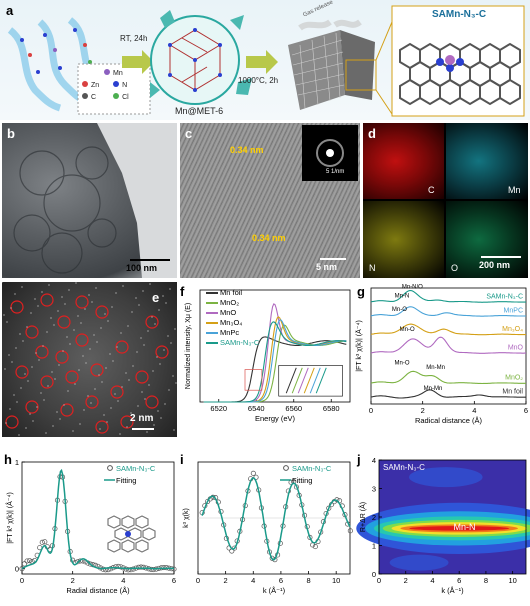 This screenshot has height=606, width=530. What do you see at coordinates (142, 418) in the screenshot?
I see `scale-label-e: 2 nm` at bounding box center [142, 418].